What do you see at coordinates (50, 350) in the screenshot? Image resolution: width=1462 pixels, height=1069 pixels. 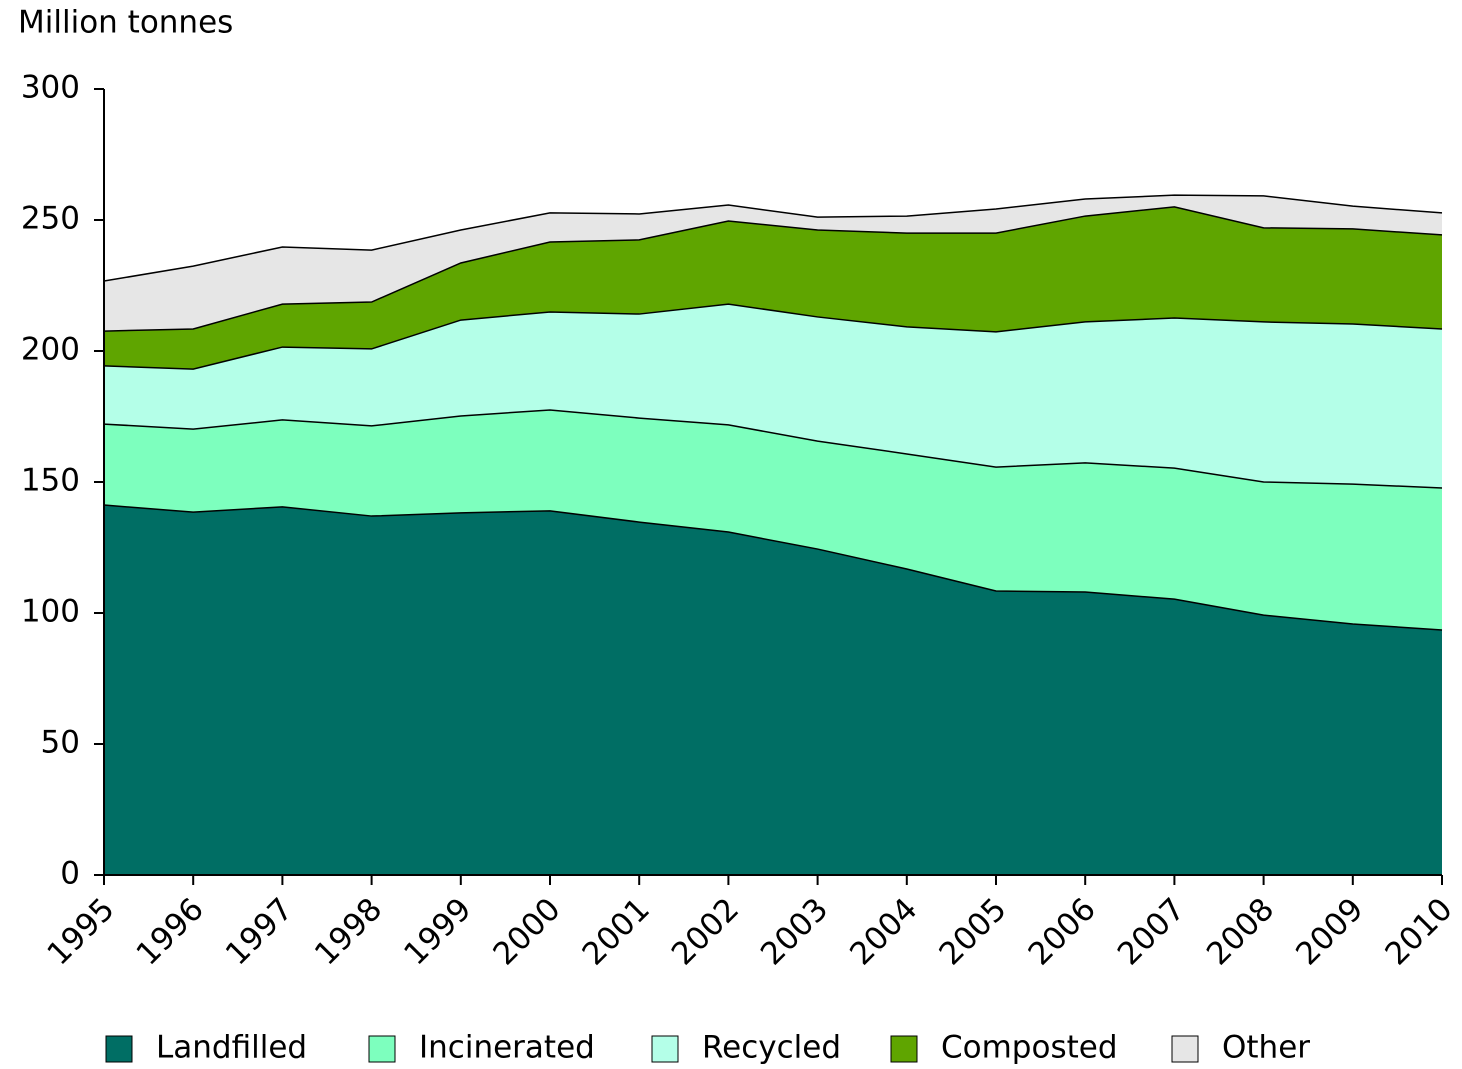 I see `y-tick-label: 200` at bounding box center [50, 350].